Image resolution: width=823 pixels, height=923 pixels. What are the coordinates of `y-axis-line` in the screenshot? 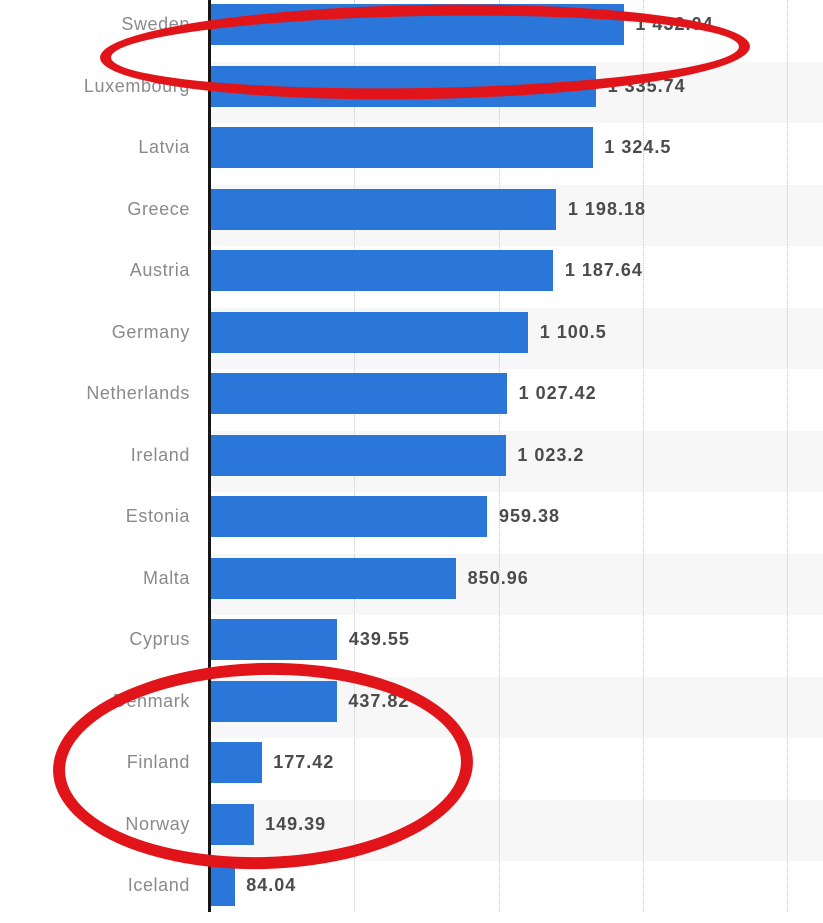 It's located at (209, 456).